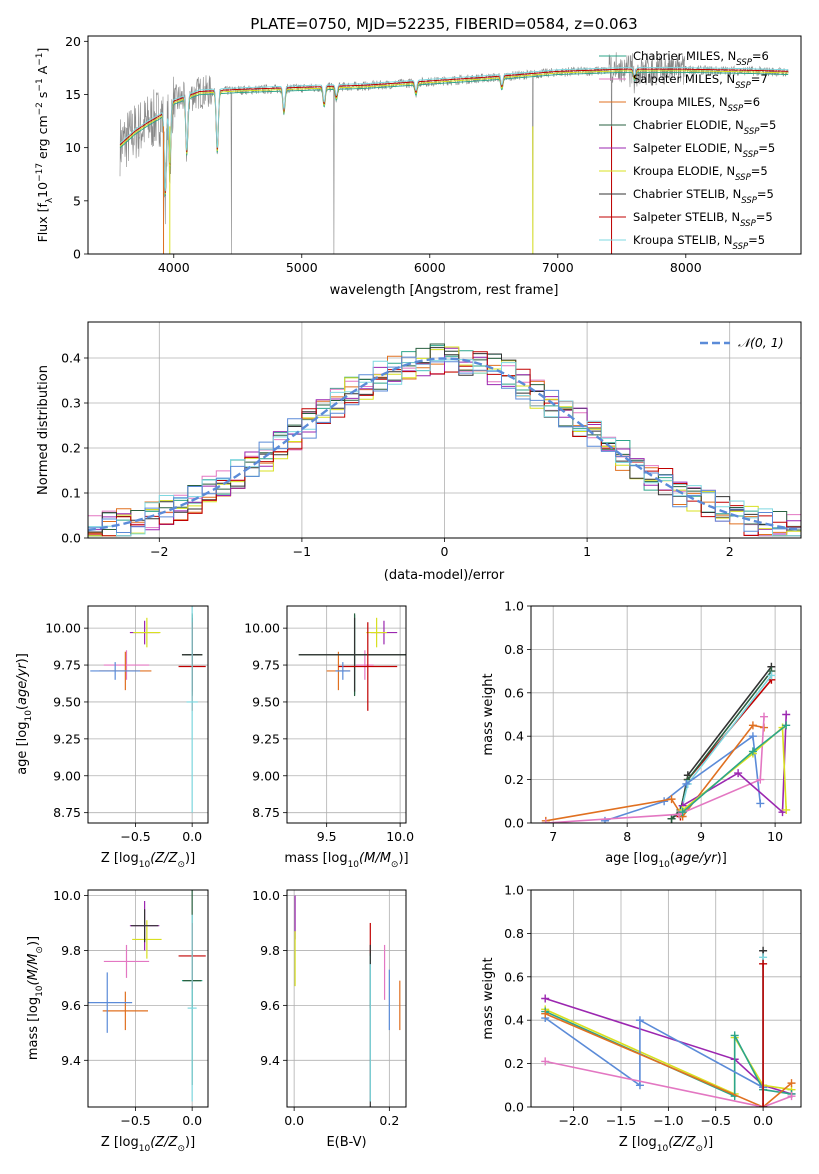  Describe the element at coordinates (181, 1149) in the screenshot. I see `label-part: ⊙` at that location.